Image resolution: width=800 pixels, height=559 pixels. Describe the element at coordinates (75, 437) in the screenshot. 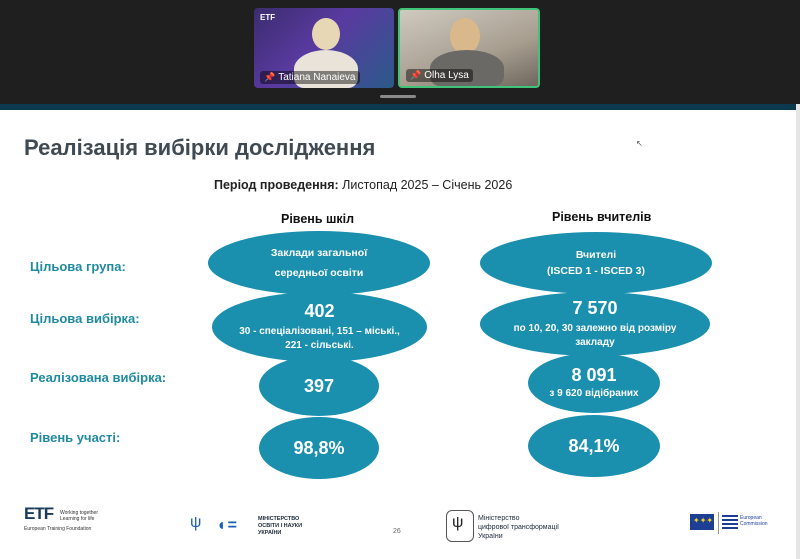

I see `row-label-participation: Рівень участі:` at that location.